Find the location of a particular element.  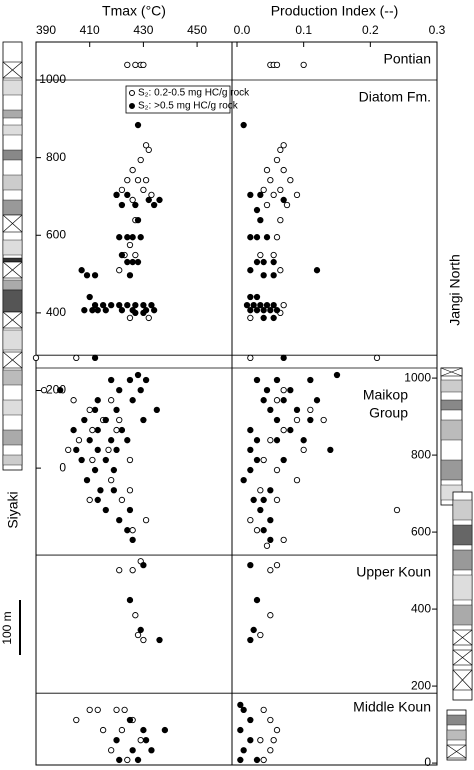

x-tick-label: 390 is located at coordinates (46, 30).